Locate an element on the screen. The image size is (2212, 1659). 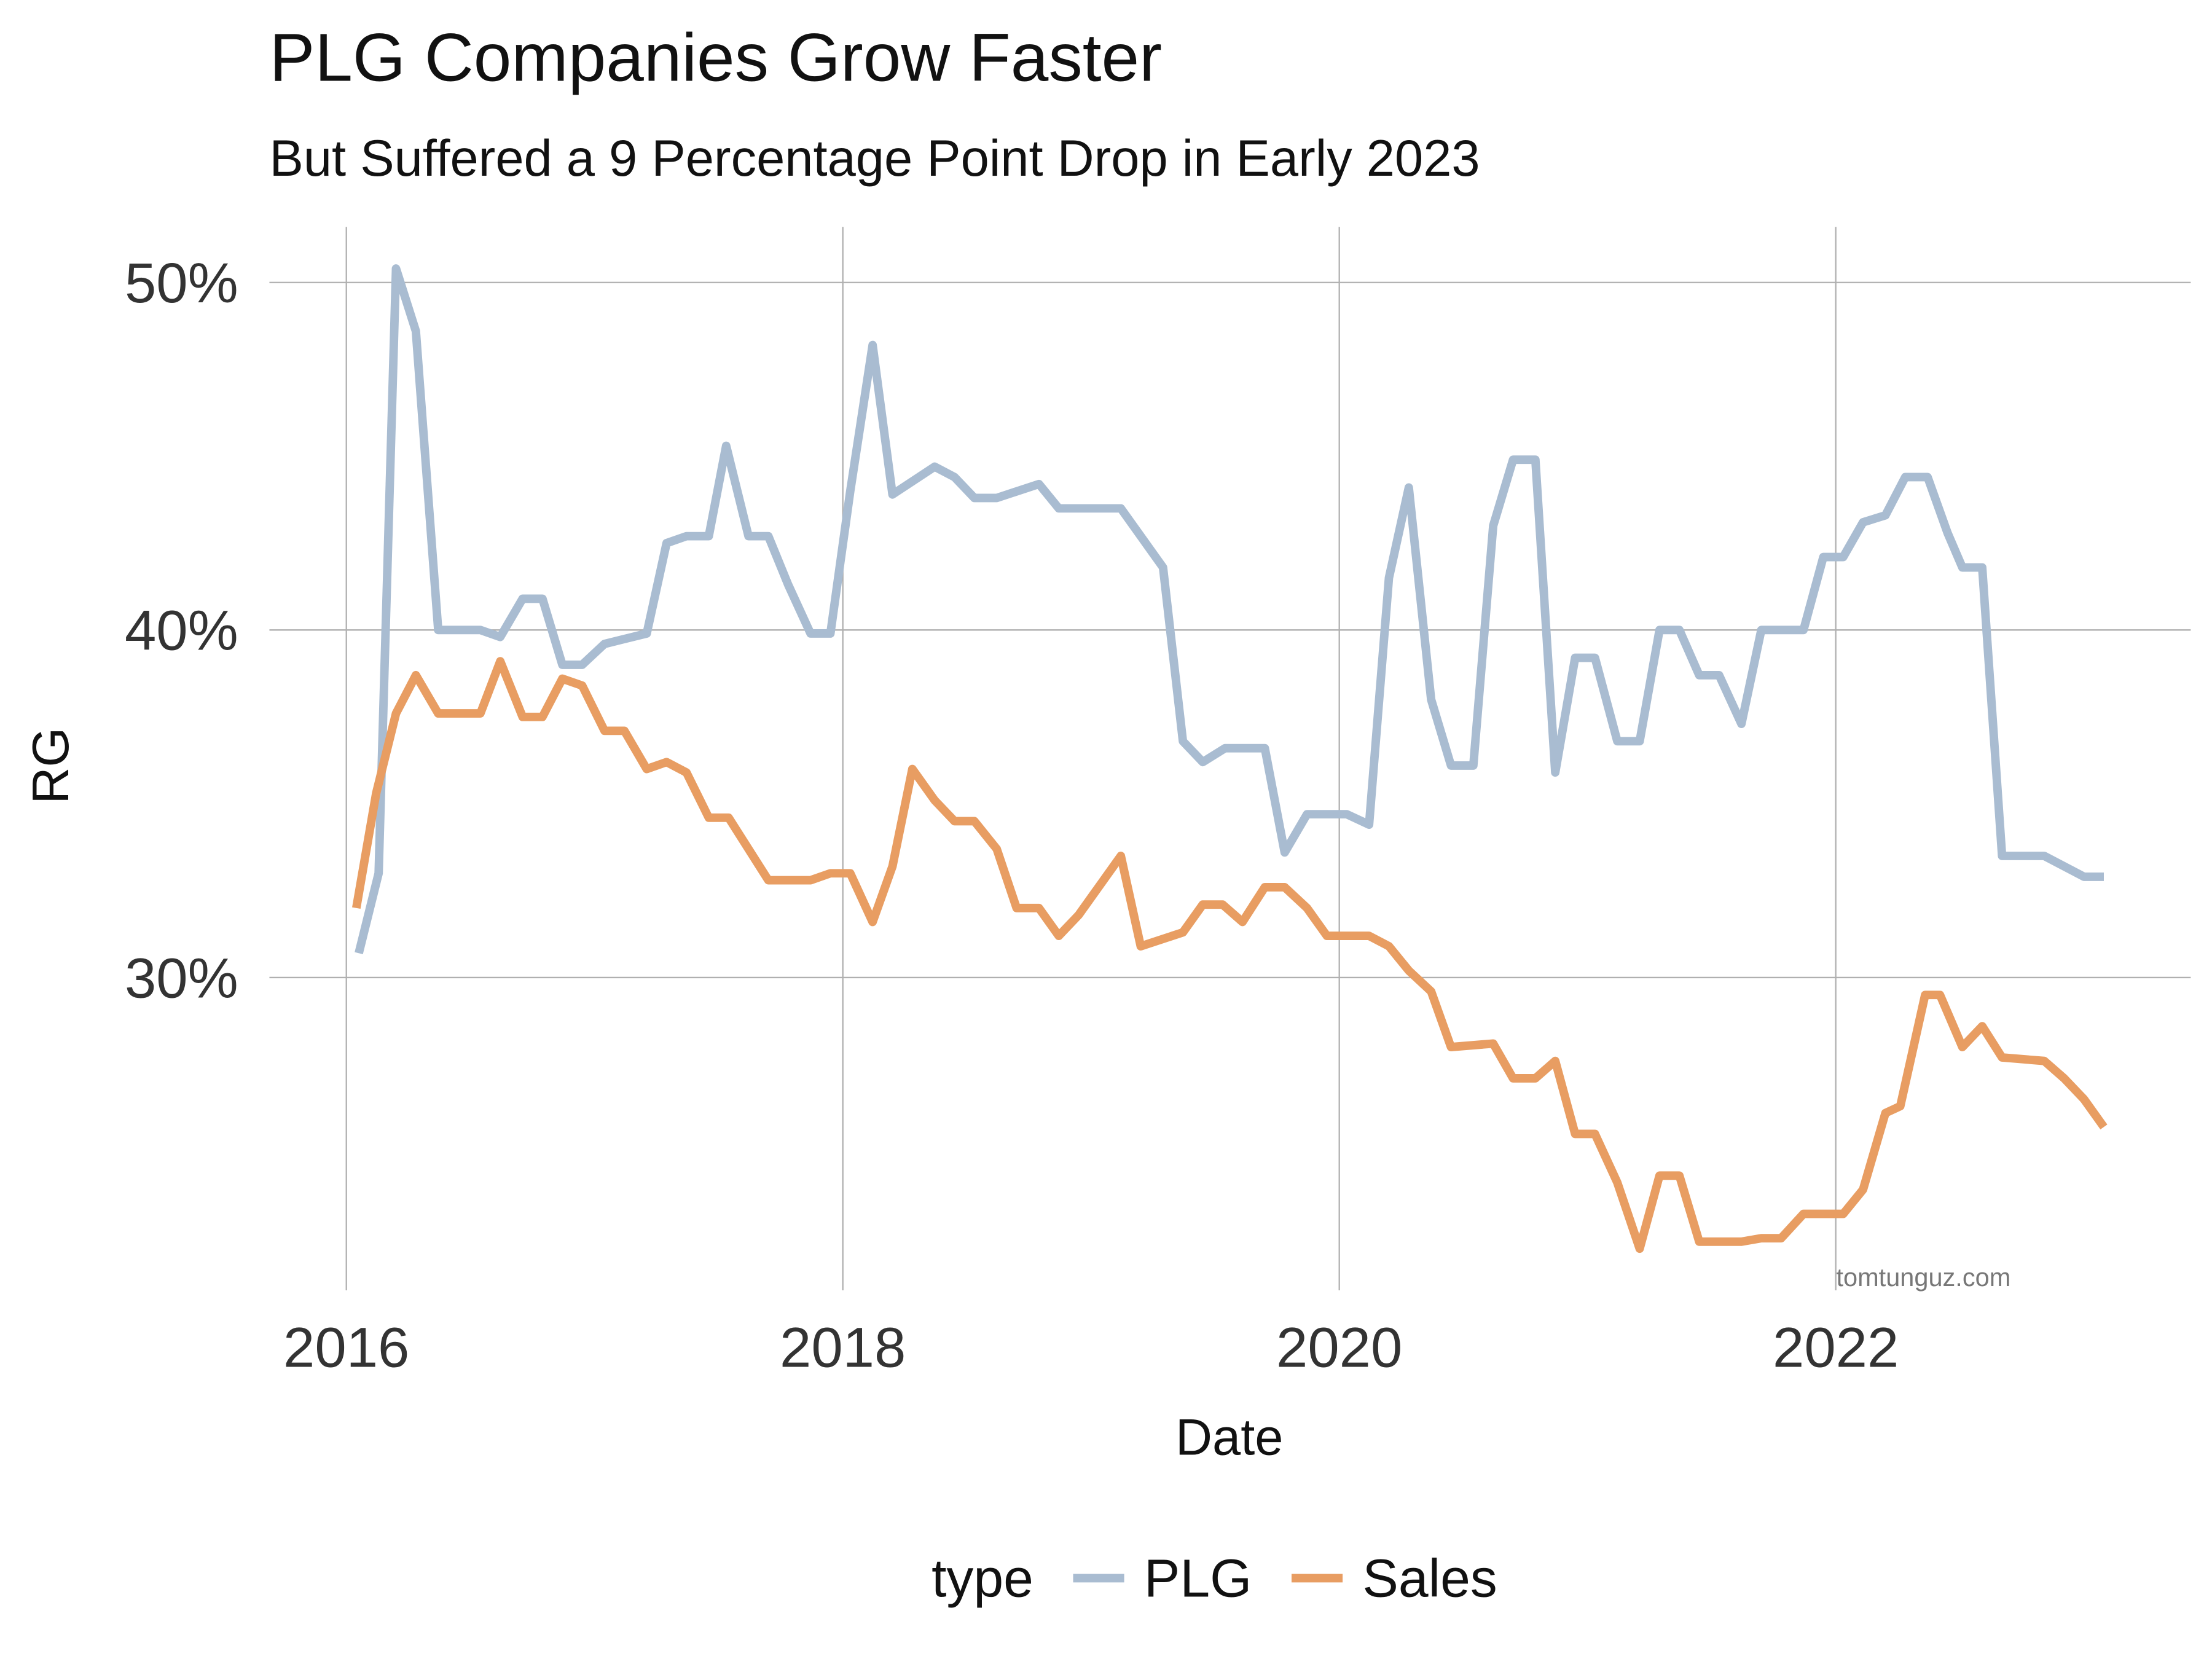
chart-title: PLG Companies Grow Faster is located at coordinates (715, 58).